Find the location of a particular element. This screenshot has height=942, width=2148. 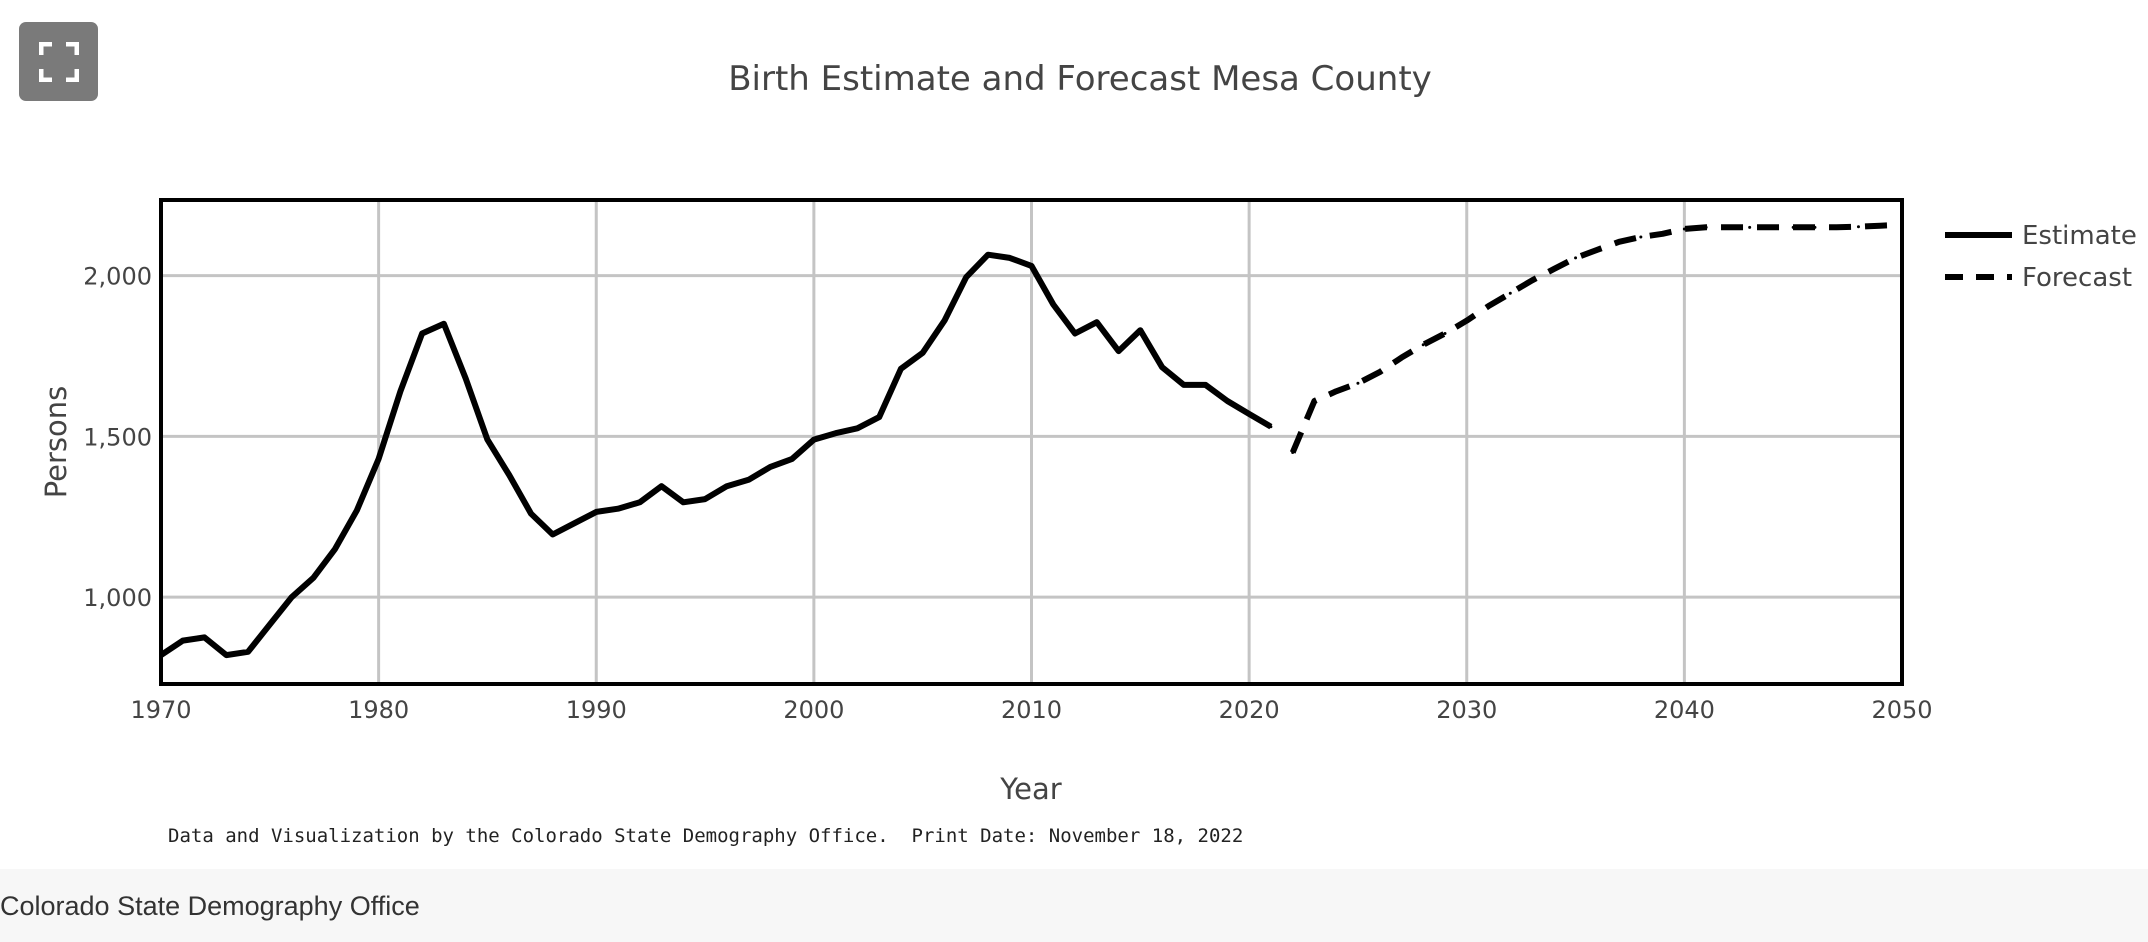

x-tick-label: 2050 is located at coordinates (1901, 710).